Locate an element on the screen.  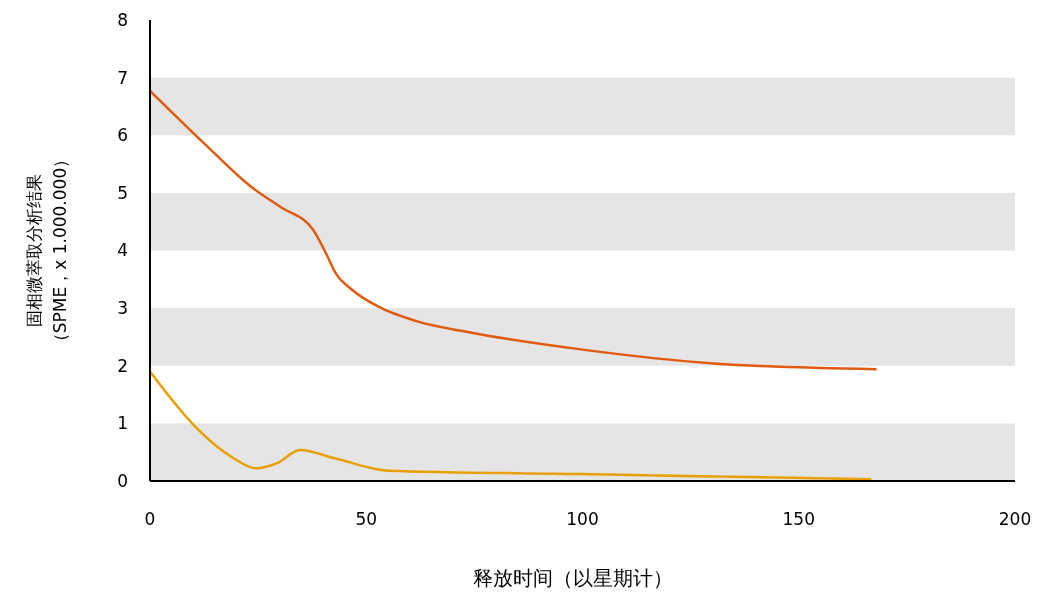
y-tick-label: 6 is located at coordinates (122, 135).